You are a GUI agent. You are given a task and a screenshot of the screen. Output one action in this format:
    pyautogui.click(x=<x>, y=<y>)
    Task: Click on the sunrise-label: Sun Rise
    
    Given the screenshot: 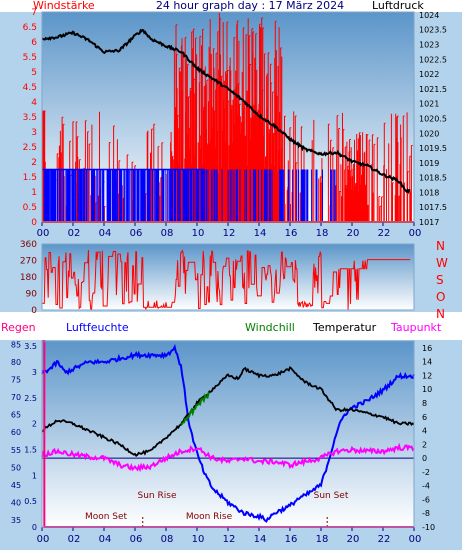 What is the action you would take?
    pyautogui.click(x=157, y=496)
    